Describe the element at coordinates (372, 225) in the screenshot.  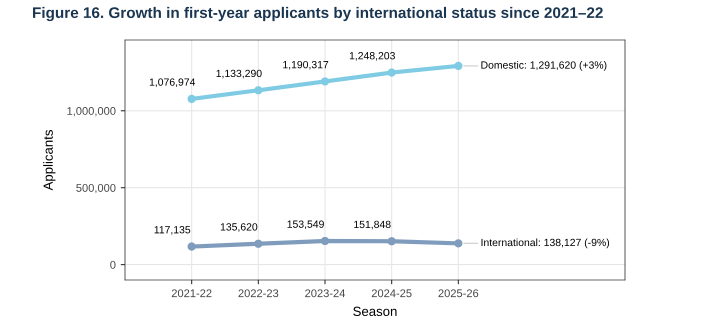
I see `data-label: 151,848` at that location.